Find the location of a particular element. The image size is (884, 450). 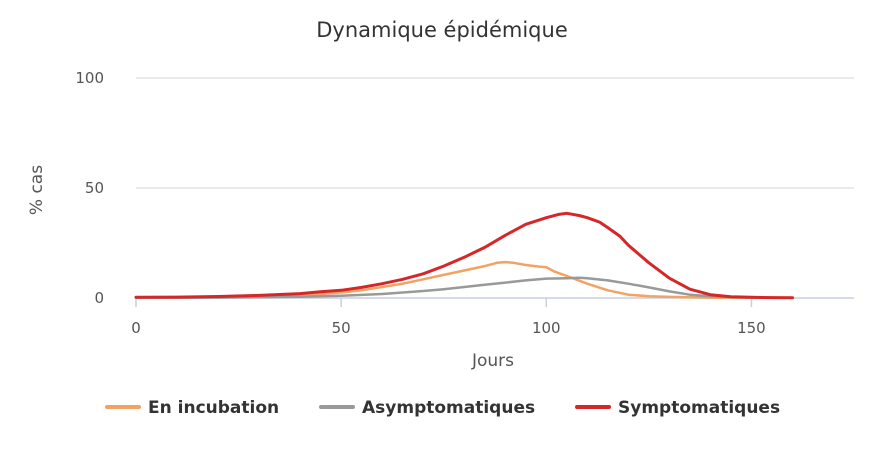

series-lines is located at coordinates (464, 255).